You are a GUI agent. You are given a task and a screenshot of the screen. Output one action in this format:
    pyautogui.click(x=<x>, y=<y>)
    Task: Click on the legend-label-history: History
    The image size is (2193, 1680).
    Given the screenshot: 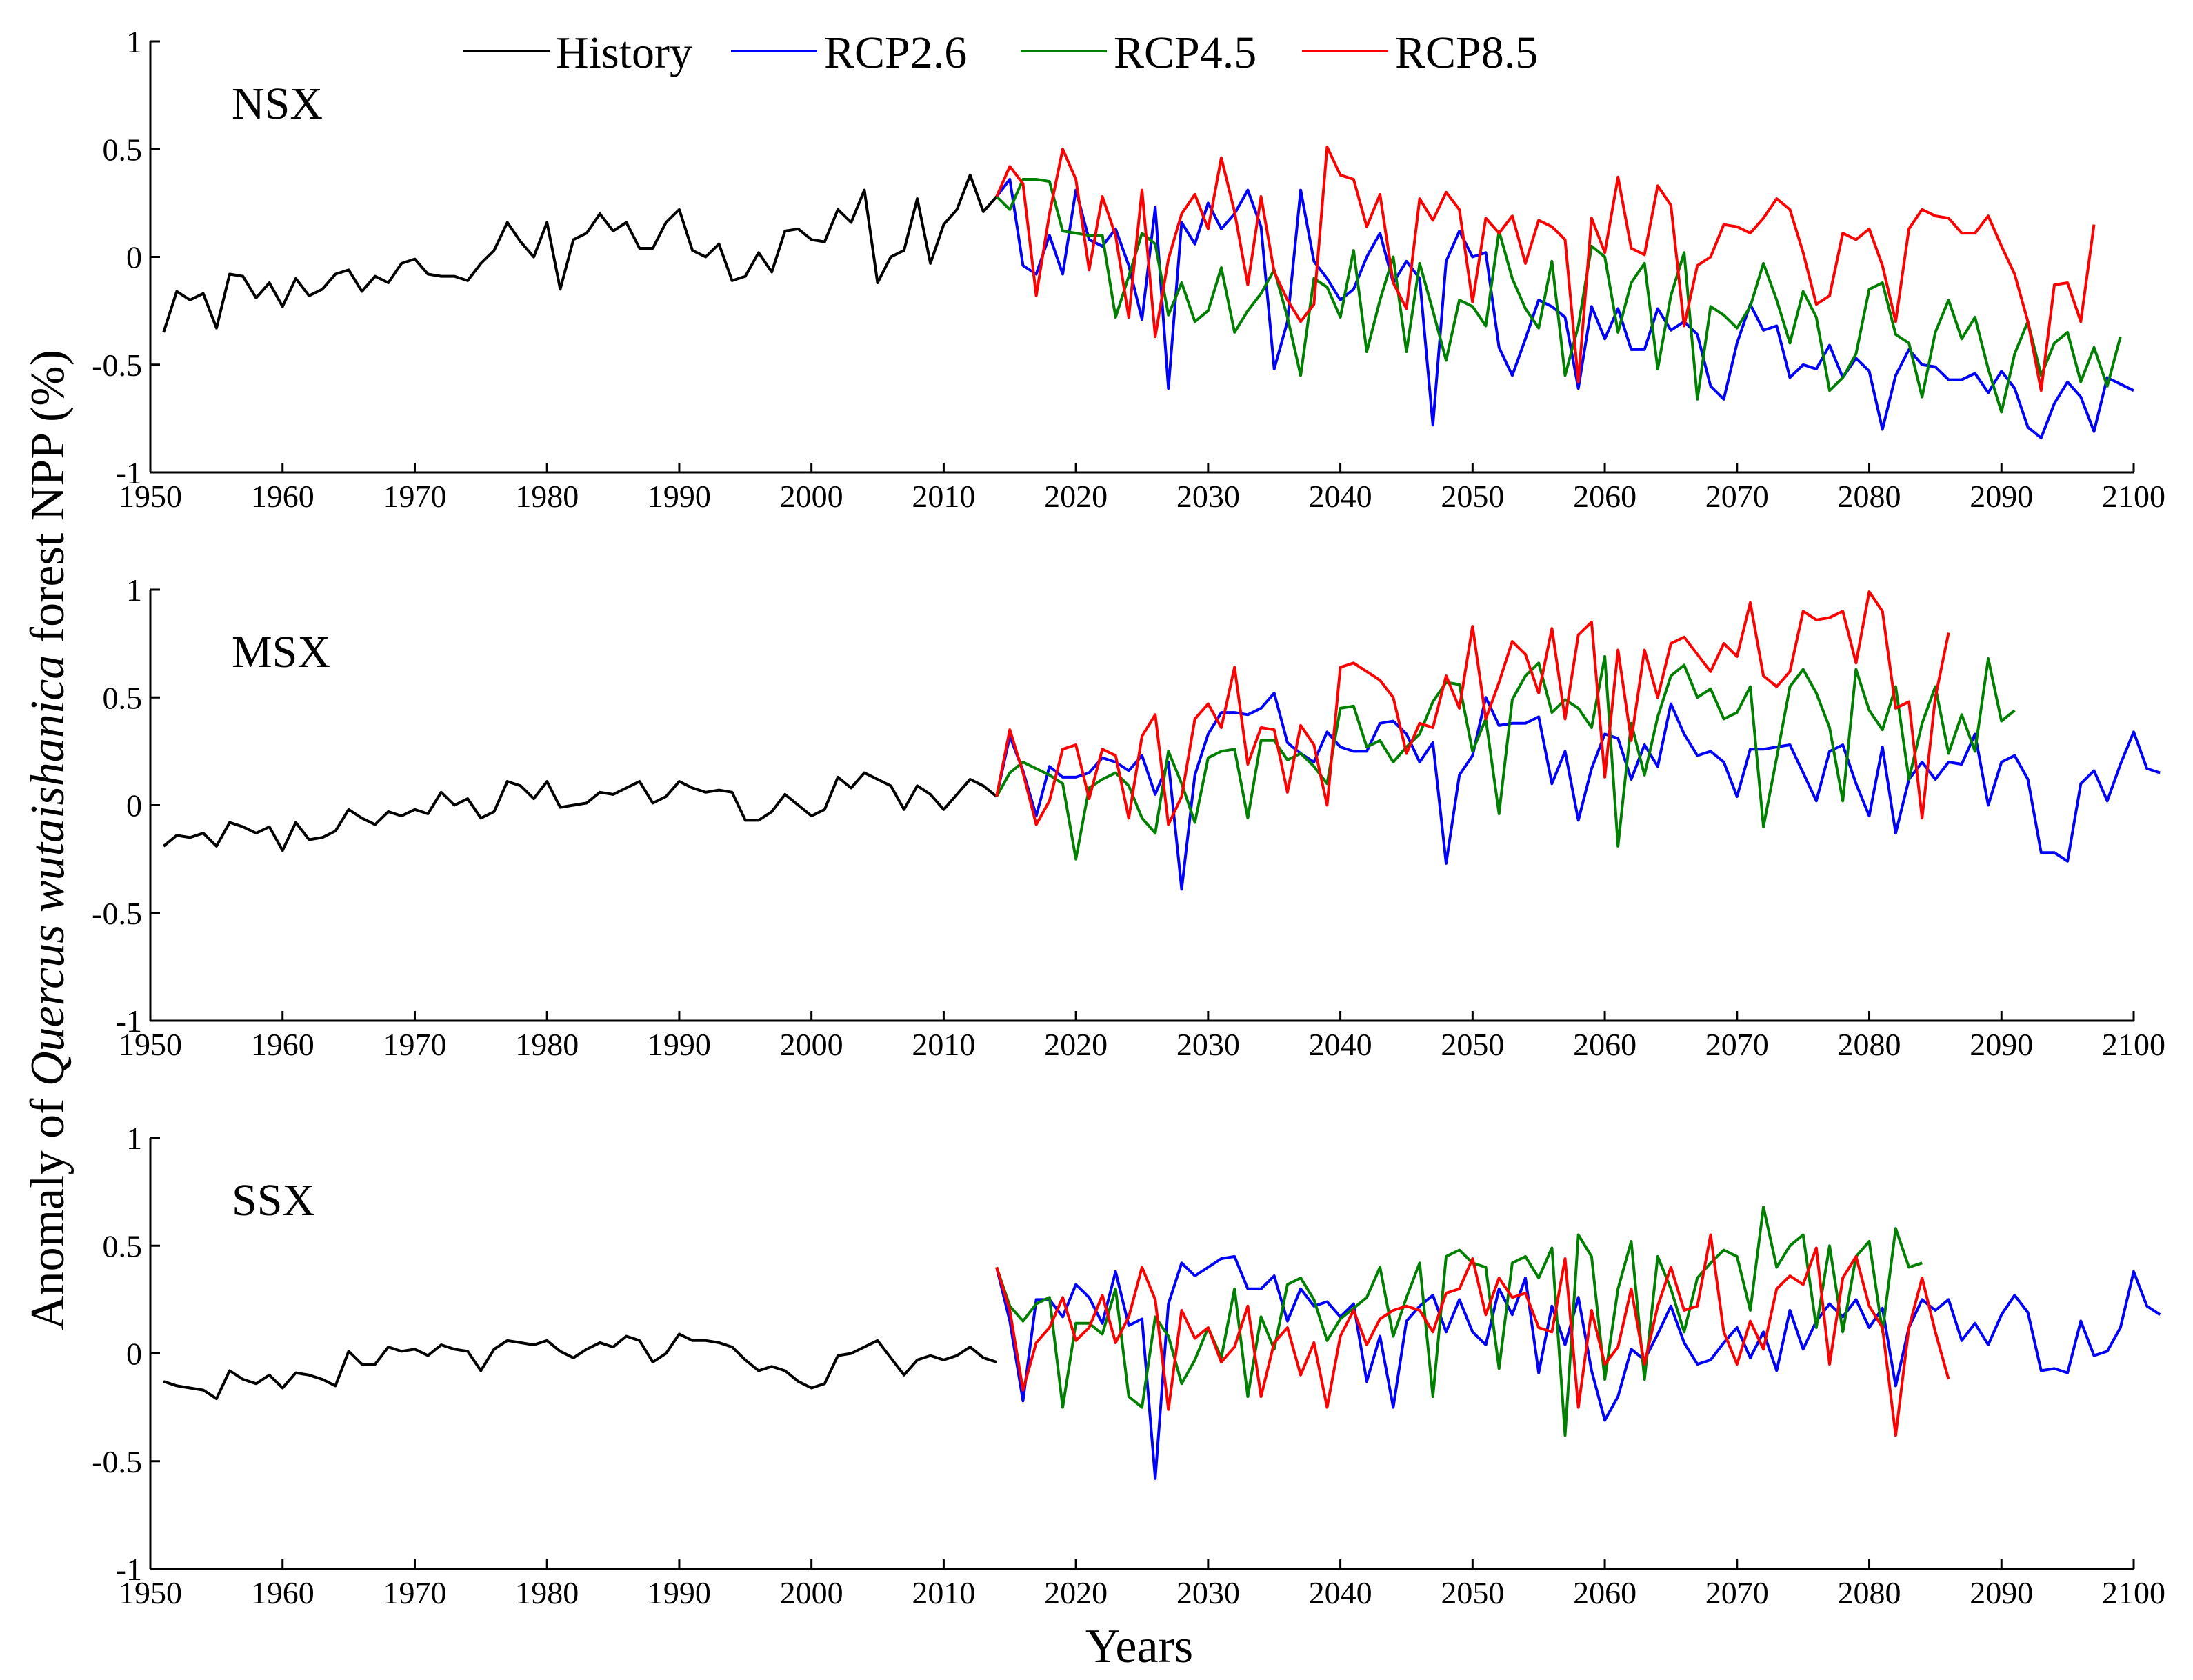 What is the action you would take?
    pyautogui.click(x=624, y=53)
    